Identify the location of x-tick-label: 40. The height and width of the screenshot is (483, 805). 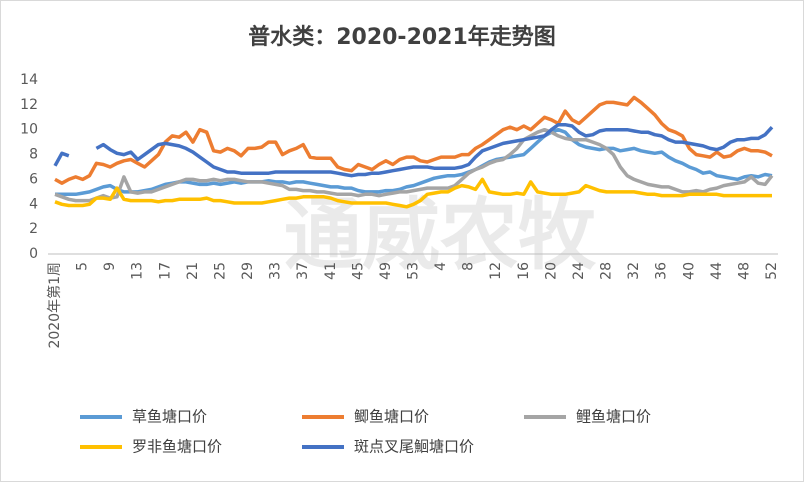
(689, 271).